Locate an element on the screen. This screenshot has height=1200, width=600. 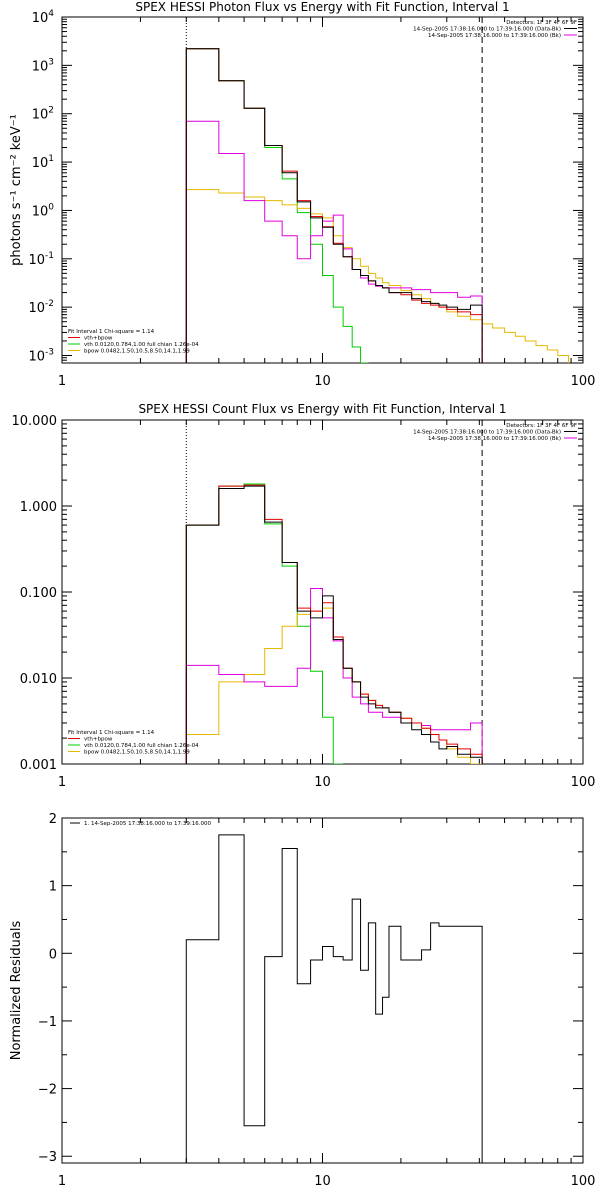
y-tick-exponent: 0 is located at coordinates (51, 207).